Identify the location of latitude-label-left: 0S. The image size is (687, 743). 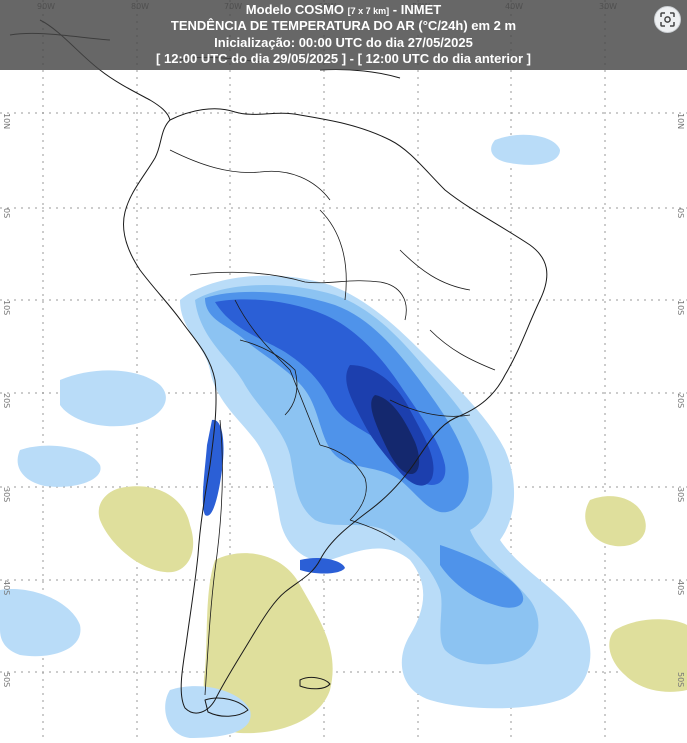
(6, 213).